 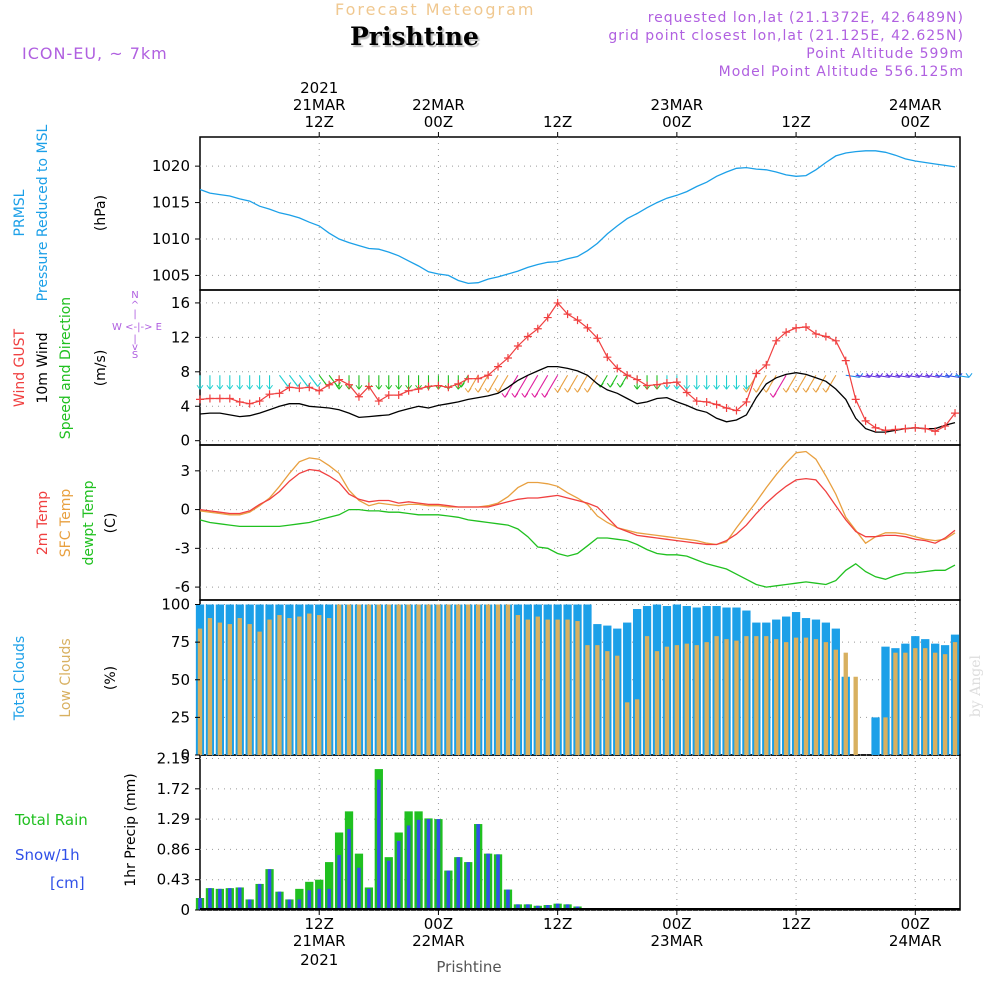 What do you see at coordinates (173, 819) in the screenshot?
I see `y-tick-label: 1.29` at bounding box center [173, 819].